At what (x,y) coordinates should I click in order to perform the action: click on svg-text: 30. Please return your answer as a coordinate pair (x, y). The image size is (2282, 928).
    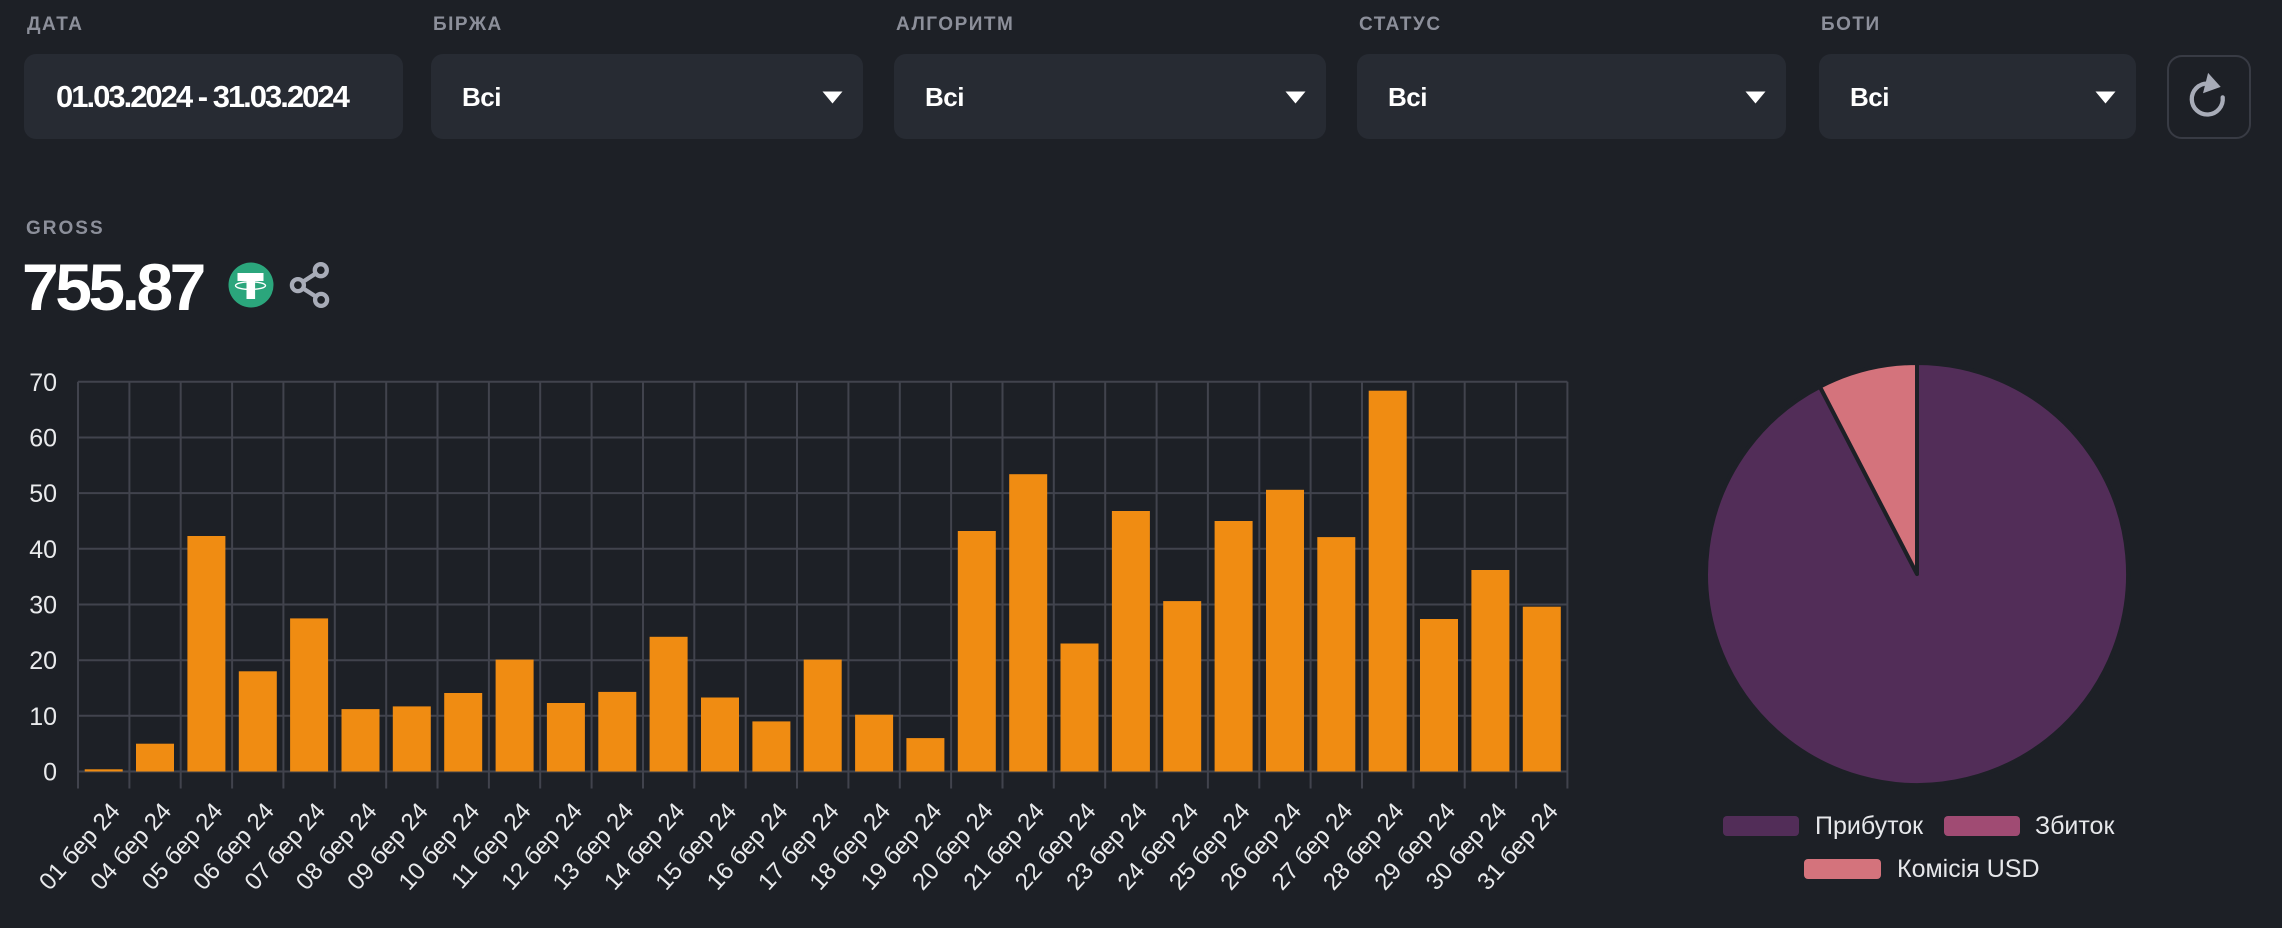
    Looking at the image, I should click on (43, 606).